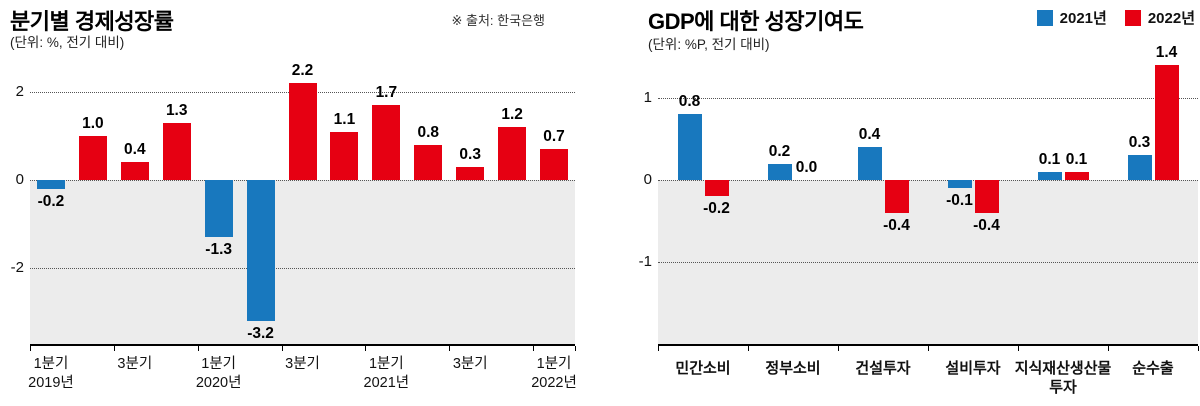 Image resolution: width=1200 pixels, height=406 pixels. What do you see at coordinates (1063, 387) in the screenshot?
I see `category-label: 투자` at bounding box center [1063, 387].